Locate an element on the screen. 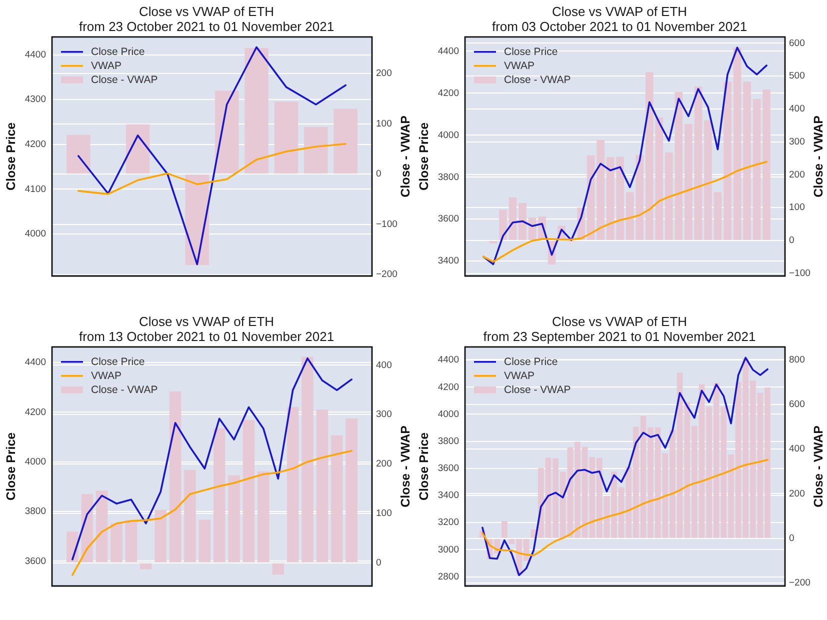 The image size is (827, 620). chart-subtitle: from 03 October 2021 to 01 November 2021 is located at coordinates (620, 26).